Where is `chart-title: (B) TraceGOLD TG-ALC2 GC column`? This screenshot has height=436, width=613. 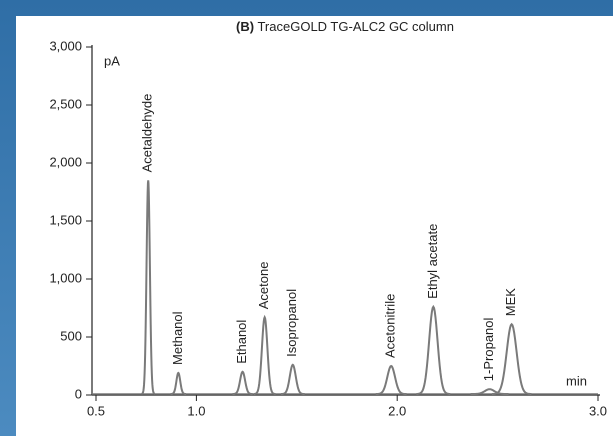
chart-title: (B) TraceGOLD TG-ALC2 GC column is located at coordinates (345, 26).